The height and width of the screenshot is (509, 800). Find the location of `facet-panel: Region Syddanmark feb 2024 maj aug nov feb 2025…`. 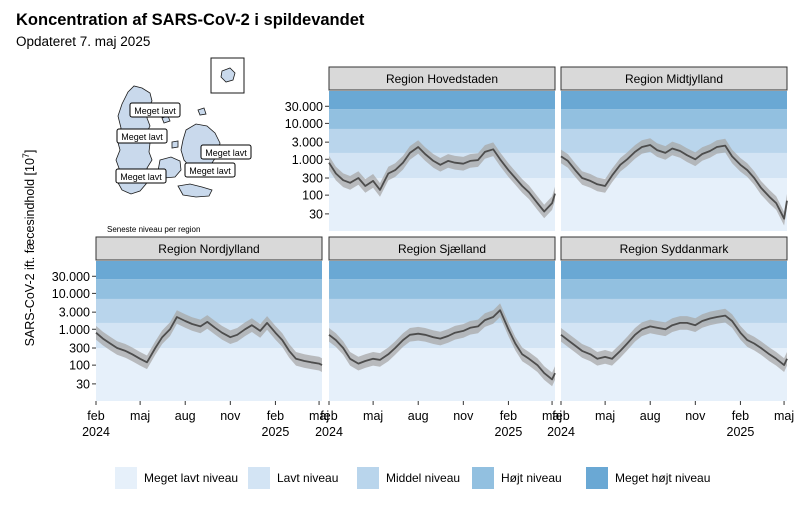

facet-panel: Region Syddanmark feb 2024 maj aug nov feb 2025… is located at coordinates (670, 337).